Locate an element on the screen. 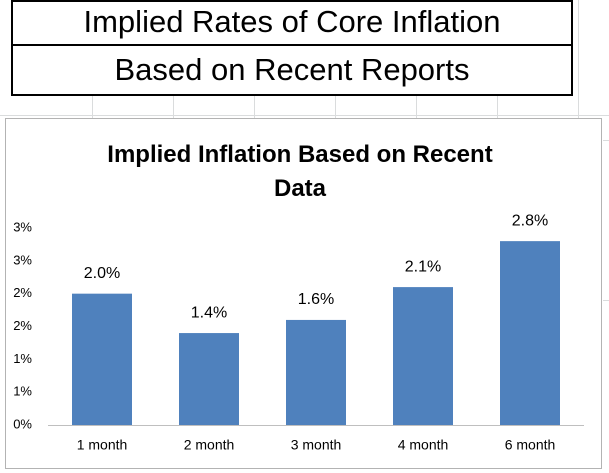 The width and height of the screenshot is (609, 473). data-label: 2.0% is located at coordinates (102, 273).